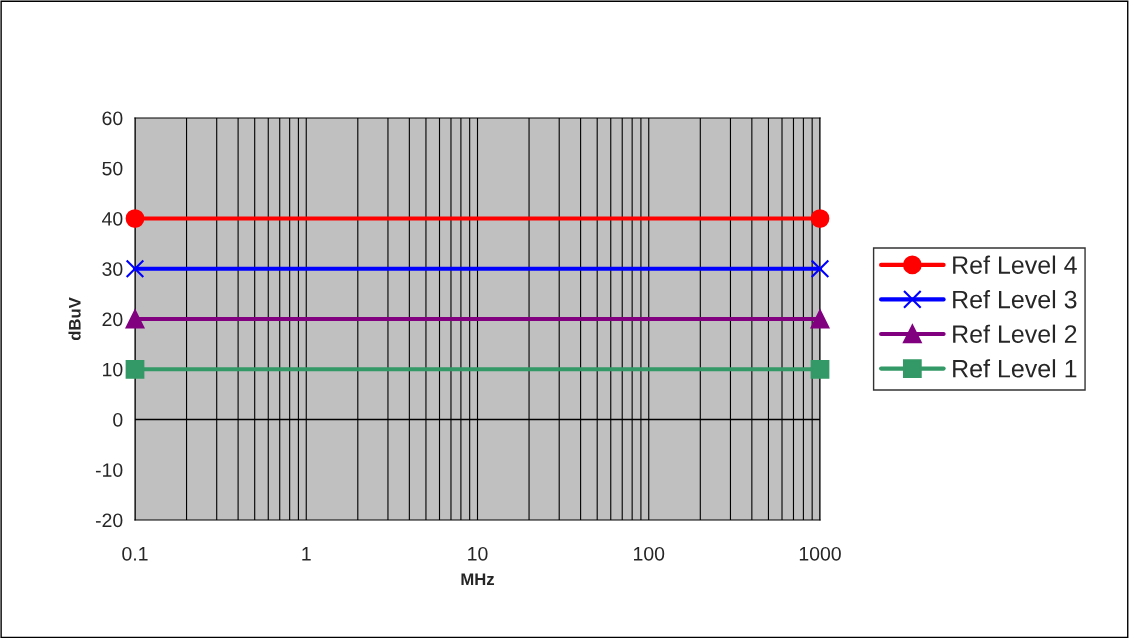  Describe the element at coordinates (478, 579) in the screenshot. I see `x-axis-title: MHz` at that location.